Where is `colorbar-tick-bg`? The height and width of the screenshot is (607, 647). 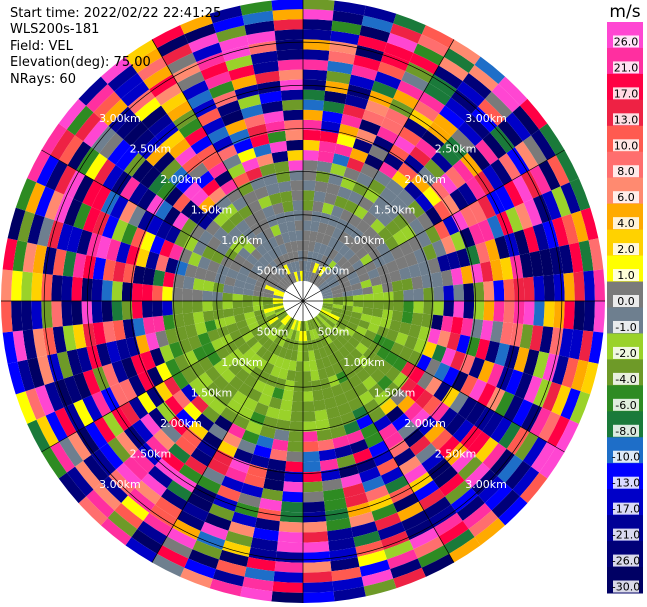 colorbar-tick-bg is located at coordinates (626, 378).